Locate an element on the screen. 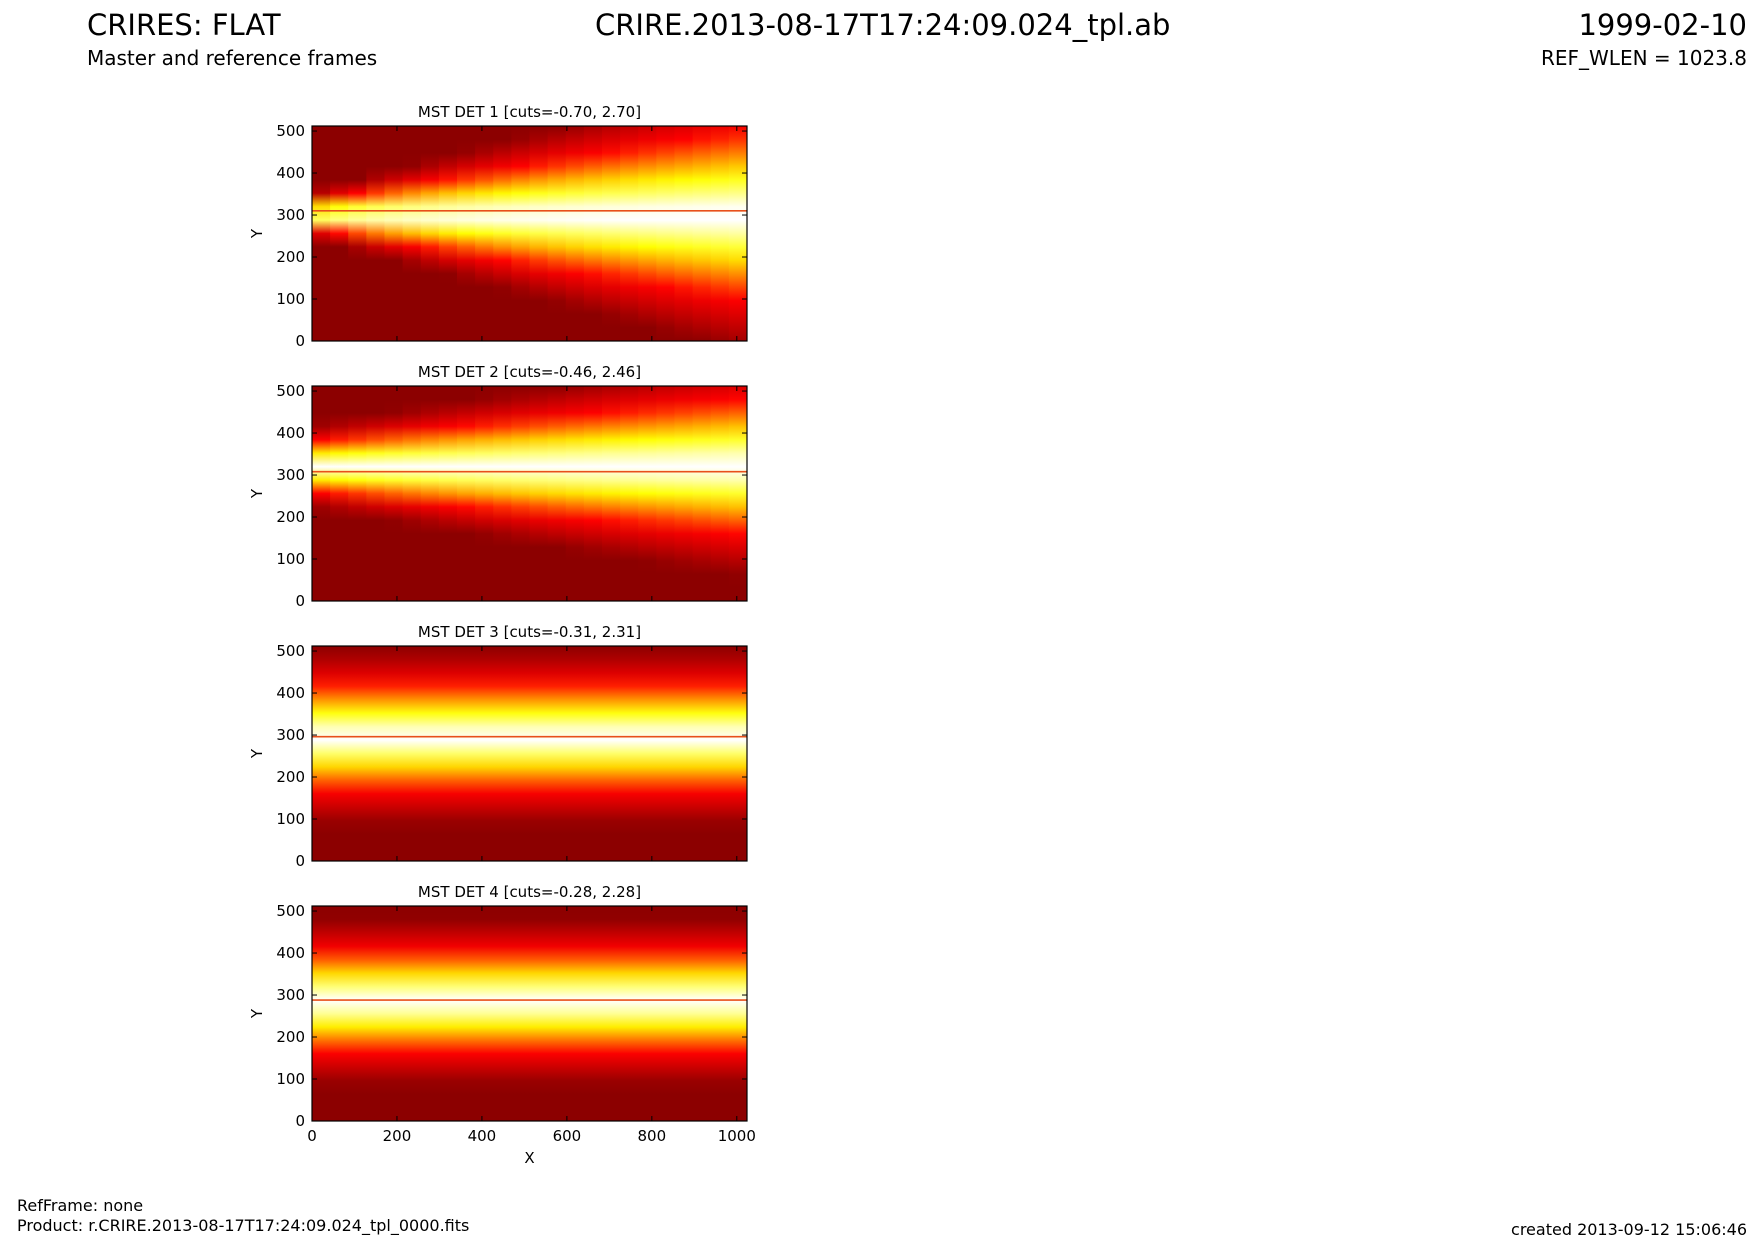 Image resolution: width=1755 pixels, height=1245 pixels. panel-title: MST DET 1 [cuts=-0.70, 2.70] is located at coordinates (529, 112).